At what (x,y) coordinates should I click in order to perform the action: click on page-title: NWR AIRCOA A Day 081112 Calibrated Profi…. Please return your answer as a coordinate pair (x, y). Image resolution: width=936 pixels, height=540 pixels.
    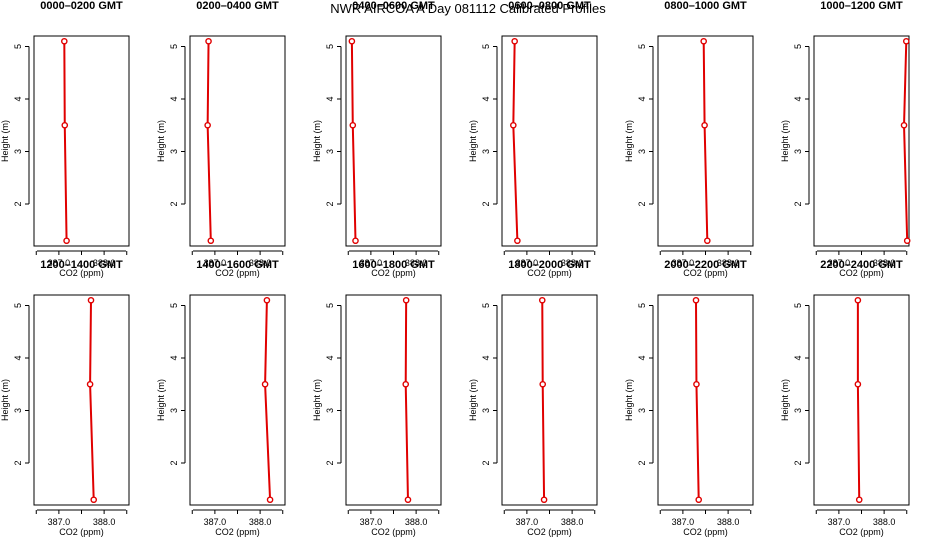
    Looking at the image, I should click on (468, 8).